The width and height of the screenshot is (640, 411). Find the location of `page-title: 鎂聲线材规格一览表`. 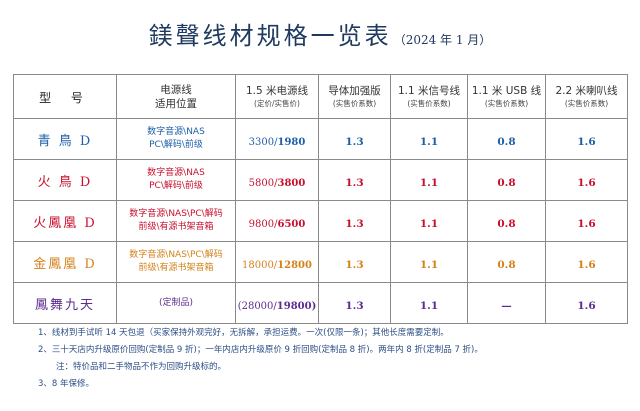

page-title: 鎂聲线材规格一览表 is located at coordinates (270, 36).